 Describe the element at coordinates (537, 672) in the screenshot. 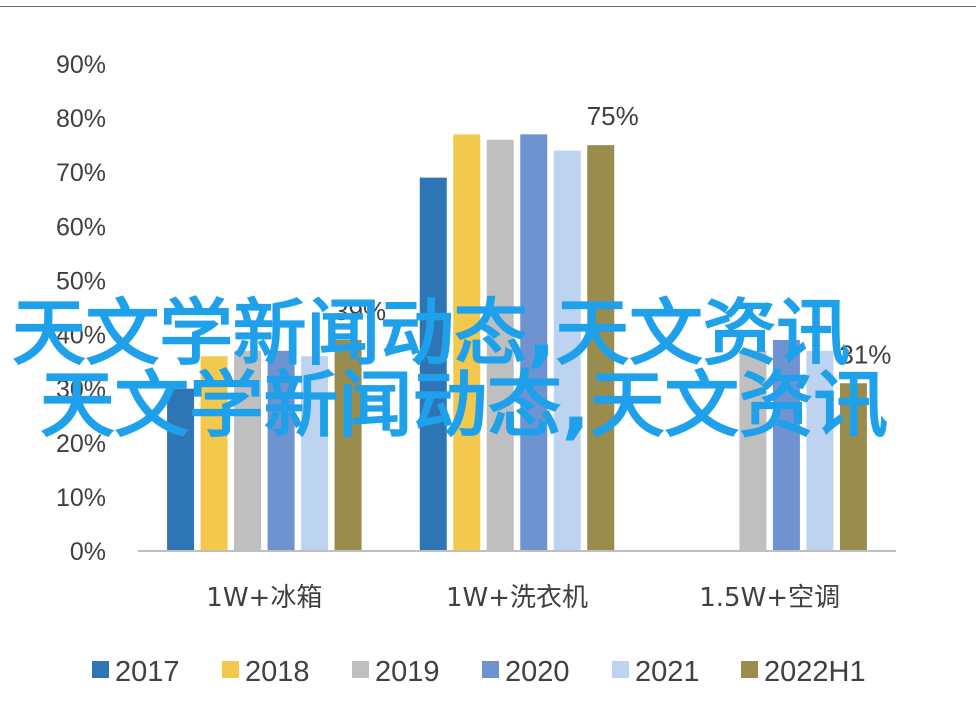

I see `legend-label: 2020` at that location.